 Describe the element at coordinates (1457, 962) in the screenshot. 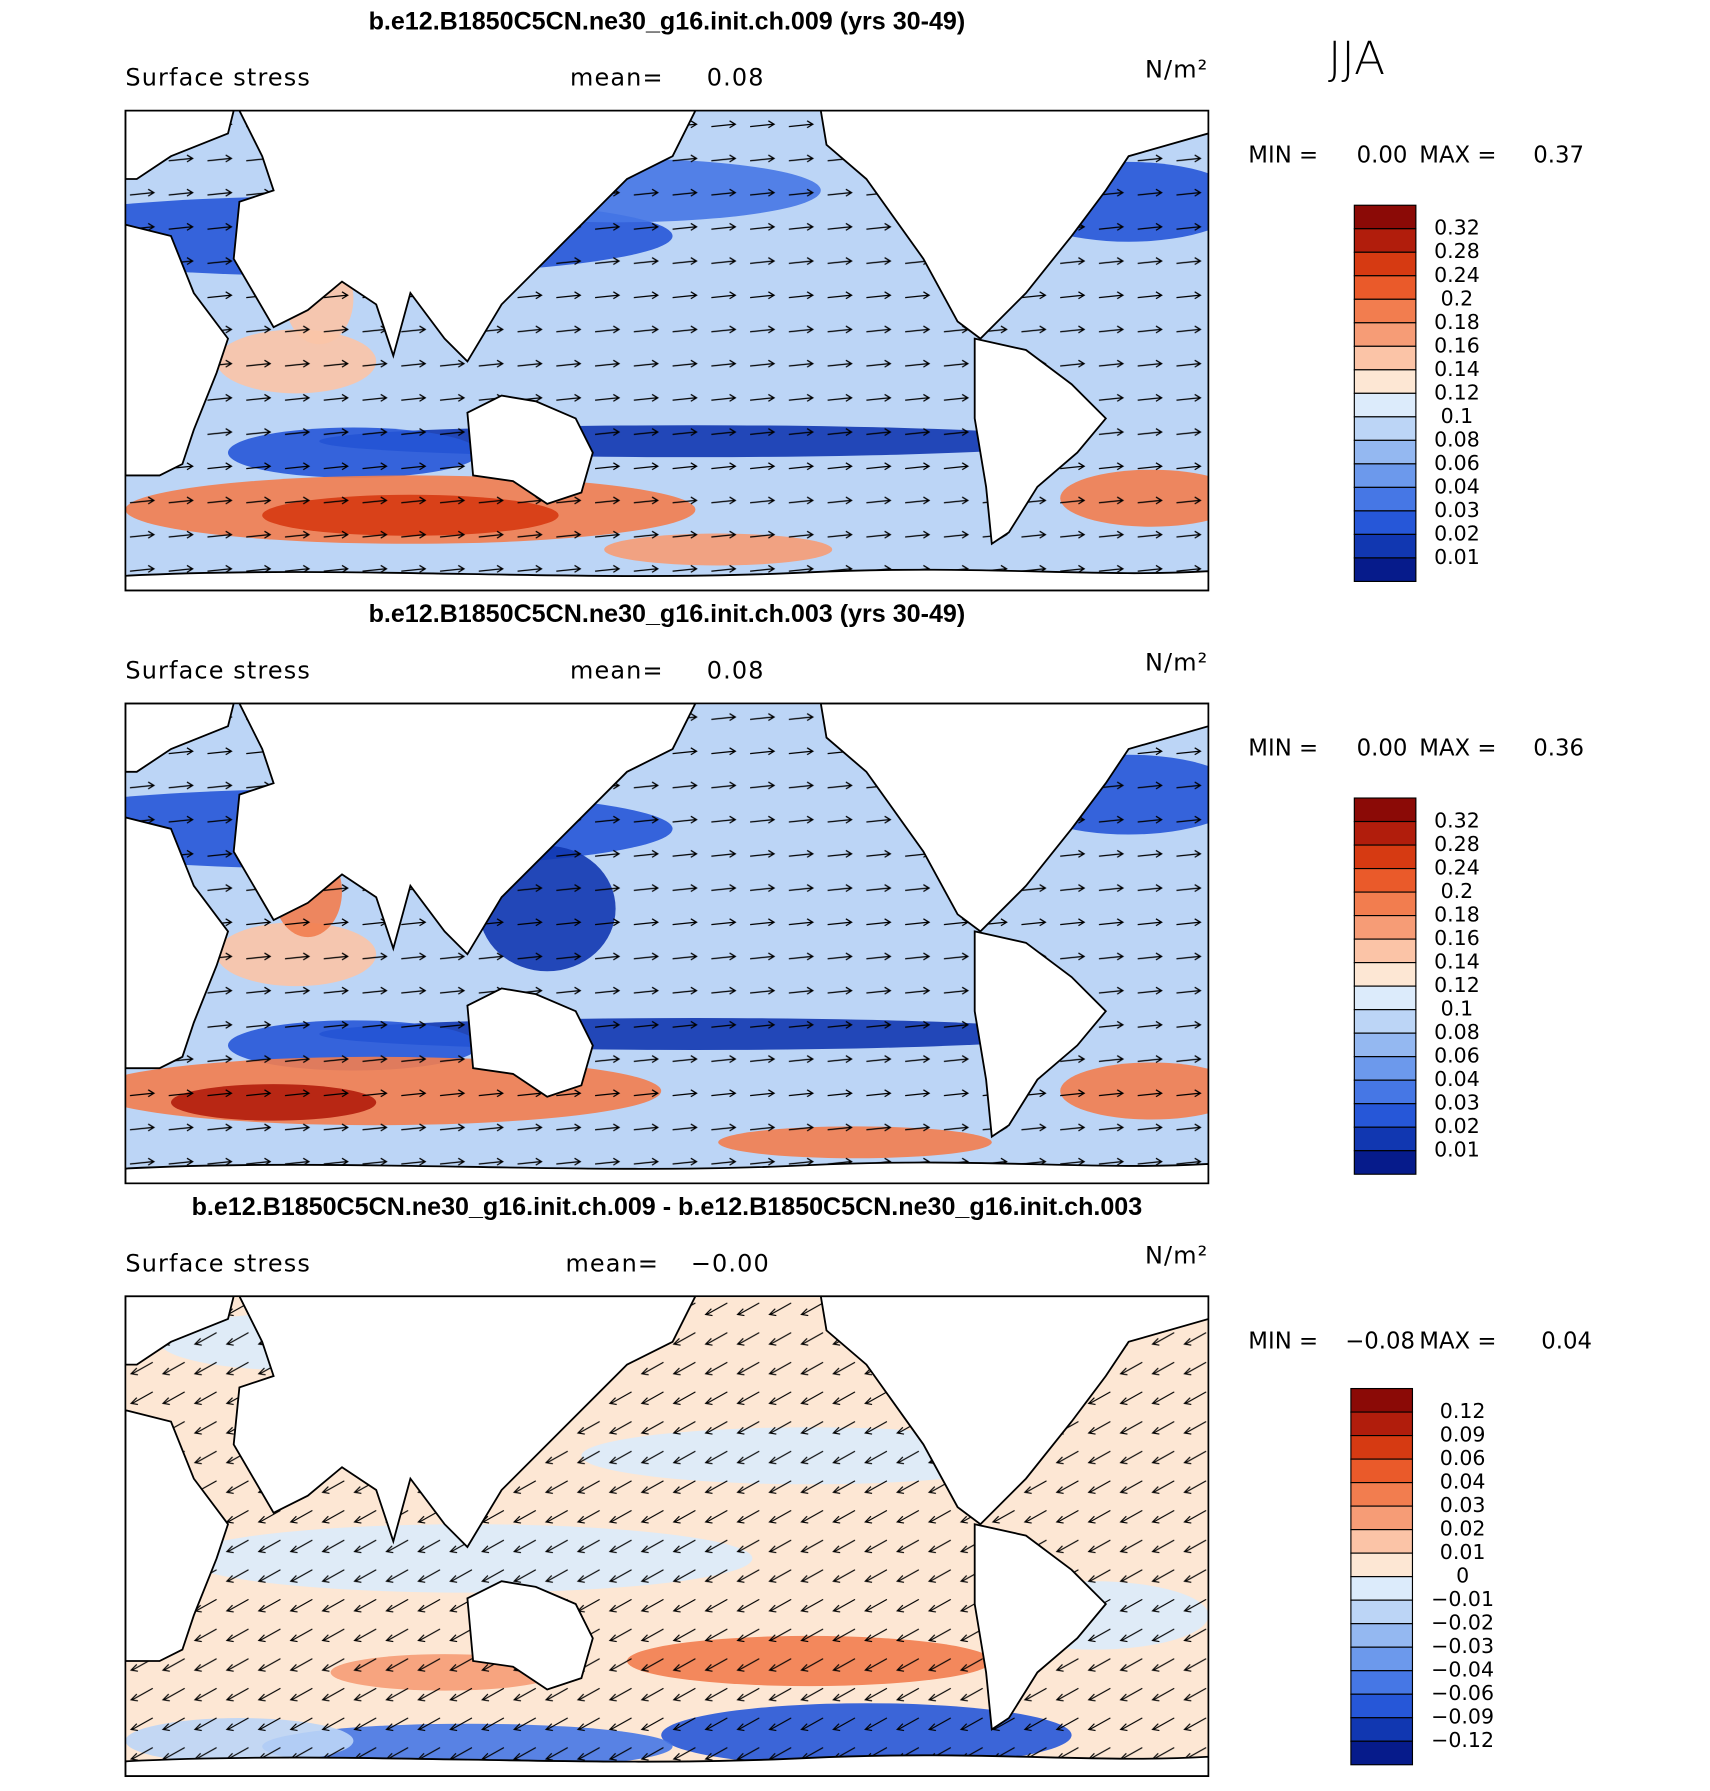

I see `colorbar-label: 0.14` at that location.